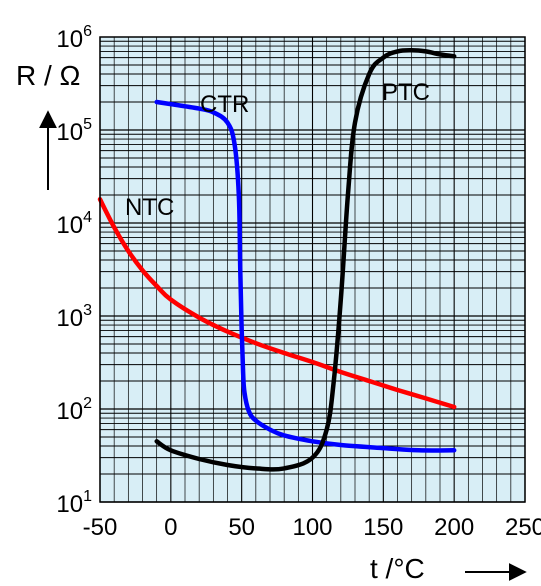 This screenshot has width=541, height=586. What do you see at coordinates (523, 527) in the screenshot?
I see `x-tick-label: 250` at bounding box center [523, 527].